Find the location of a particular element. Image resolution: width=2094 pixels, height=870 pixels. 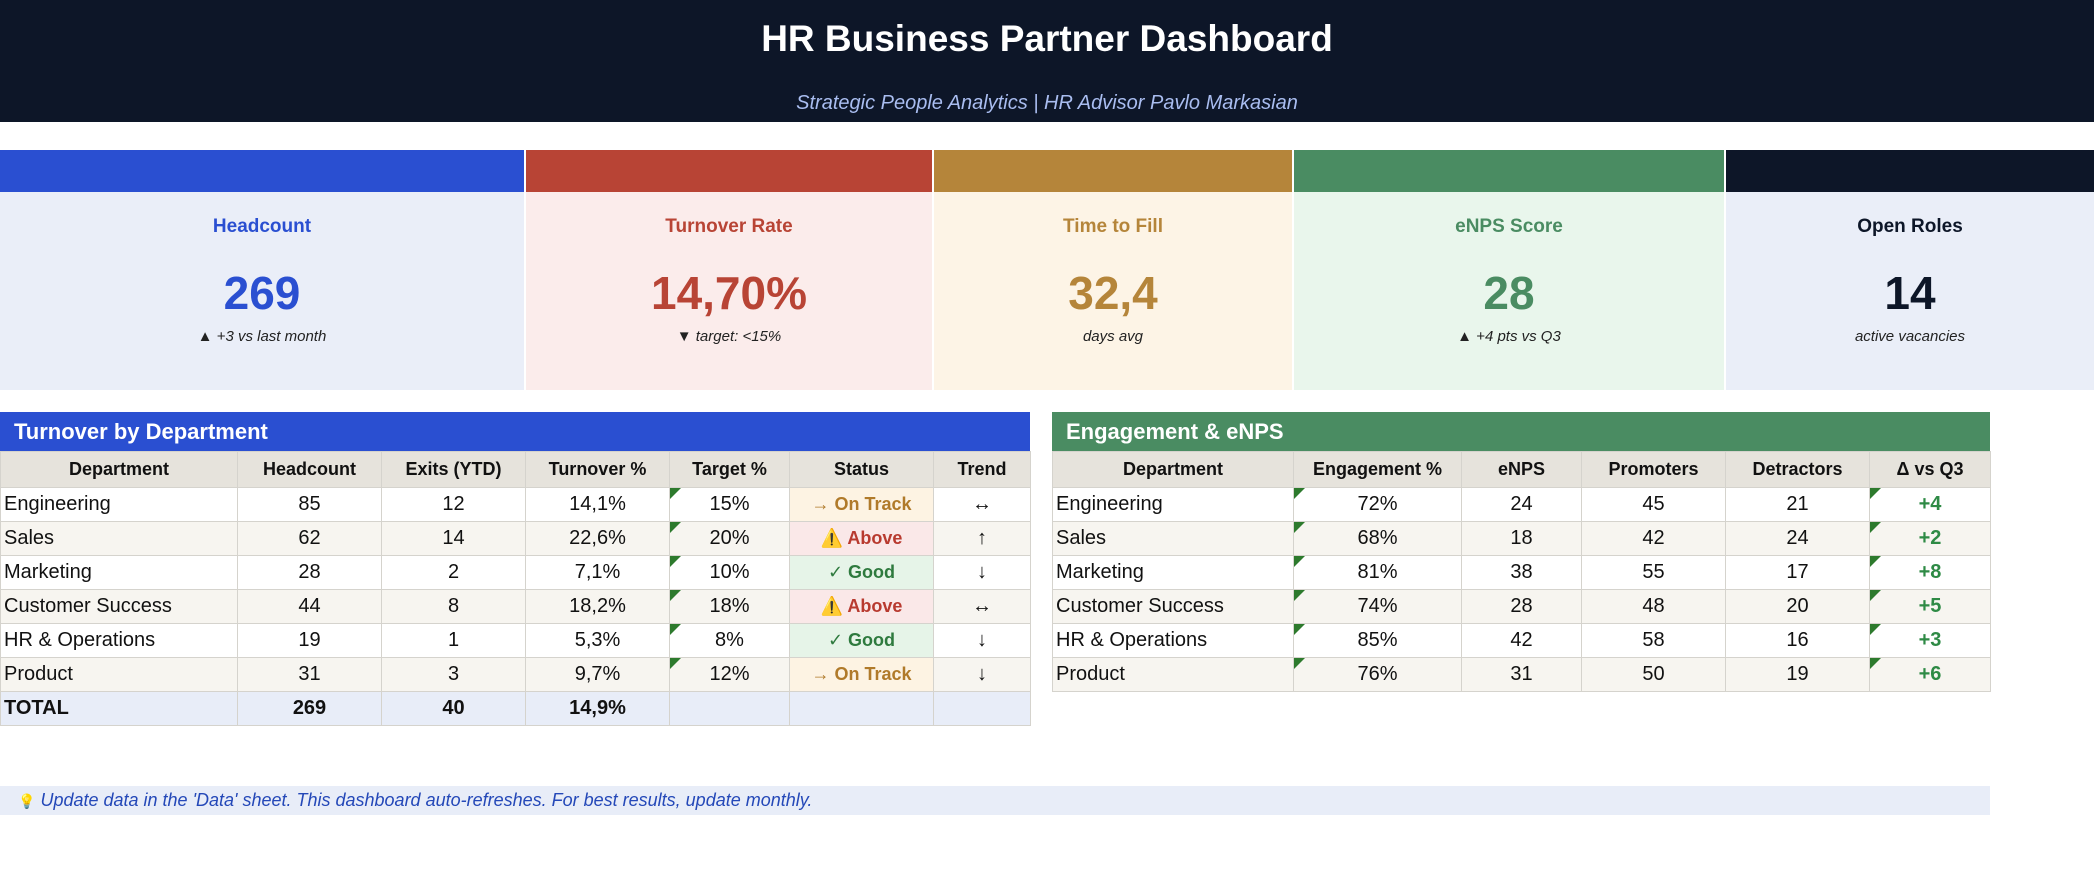

table-row: Engineering 72% 24 45 21 +4 is located at coordinates (1521, 504).